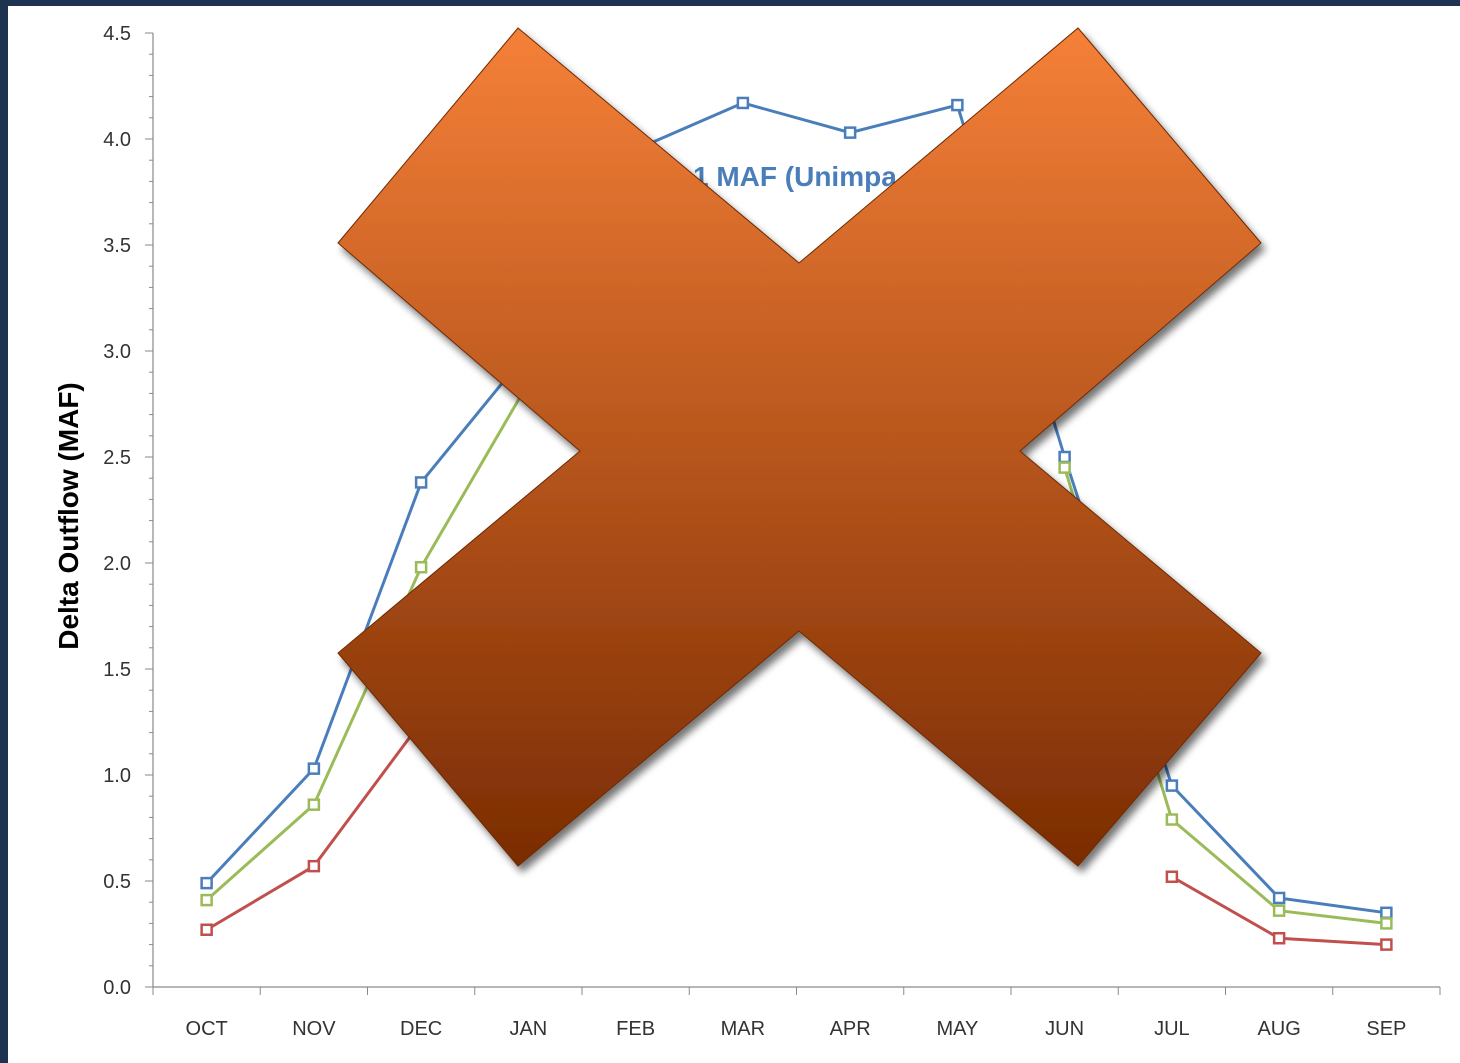 This screenshot has width=1460, height=1063. Describe the element at coordinates (117, 34) in the screenshot. I see `y-tick-label: 4.5` at that location.